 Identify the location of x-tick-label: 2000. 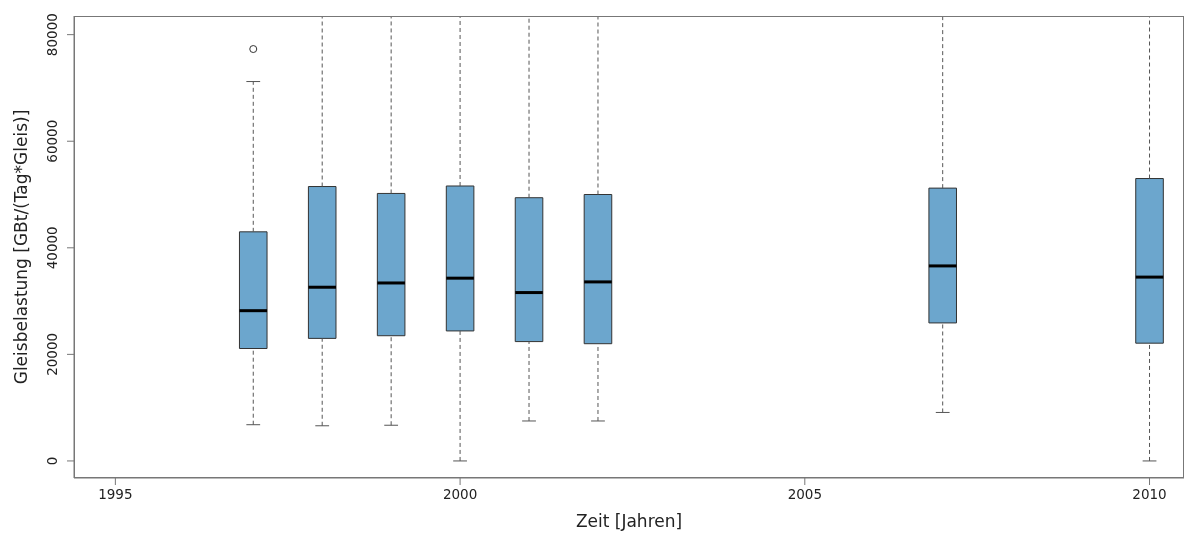
(460, 494).